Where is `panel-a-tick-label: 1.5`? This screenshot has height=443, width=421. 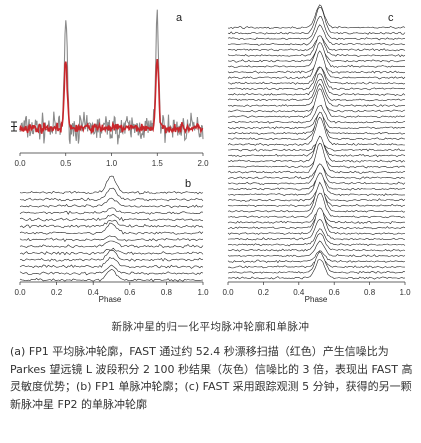 panel-a-tick-label: 1.5 is located at coordinates (158, 163).